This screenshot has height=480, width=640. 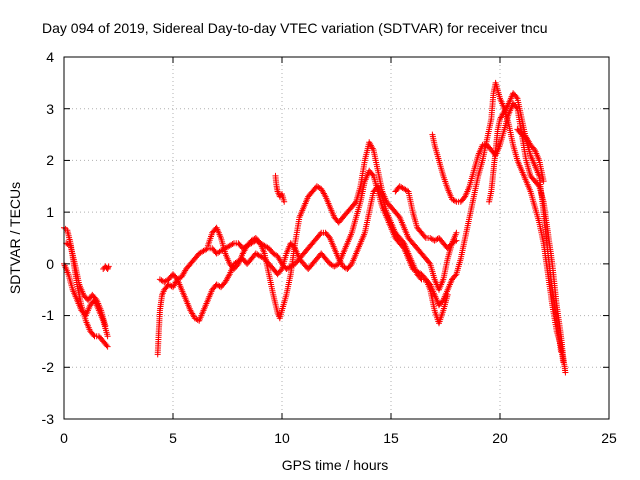 What do you see at coordinates (48, 367) in the screenshot?
I see `y-tick-label: -2` at bounding box center [48, 367].